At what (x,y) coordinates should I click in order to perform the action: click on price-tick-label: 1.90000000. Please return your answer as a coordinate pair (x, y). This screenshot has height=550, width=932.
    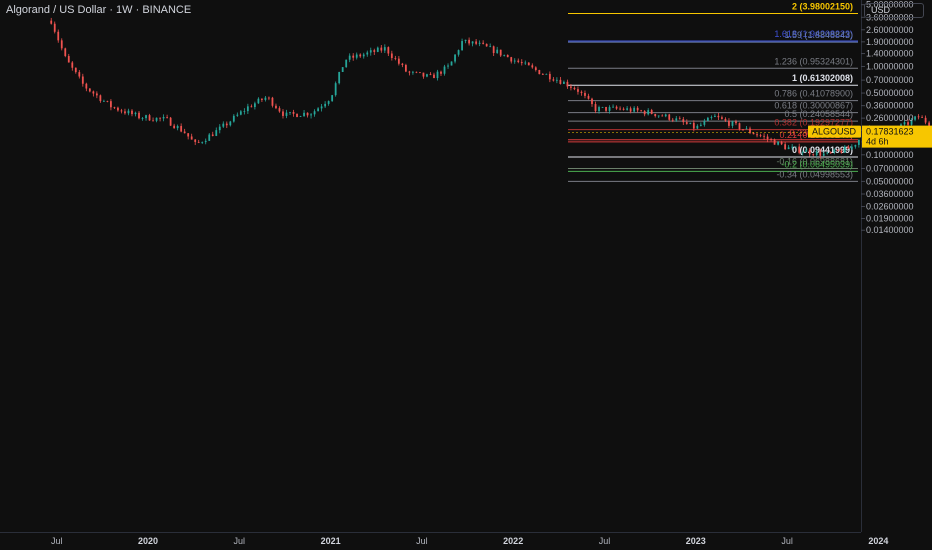
    Looking at the image, I should click on (890, 42).